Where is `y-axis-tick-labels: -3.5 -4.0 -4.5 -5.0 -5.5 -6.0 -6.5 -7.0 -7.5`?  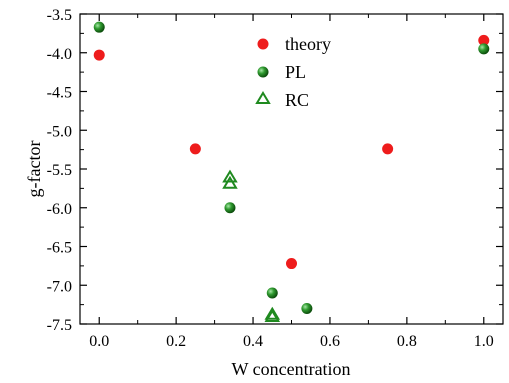 y-axis-tick-labels: -3.5 -4.0 -4.5 -5.0 -5.5 -6.0 -6.5 -7.0 -7.5 is located at coordinates (59, 170).